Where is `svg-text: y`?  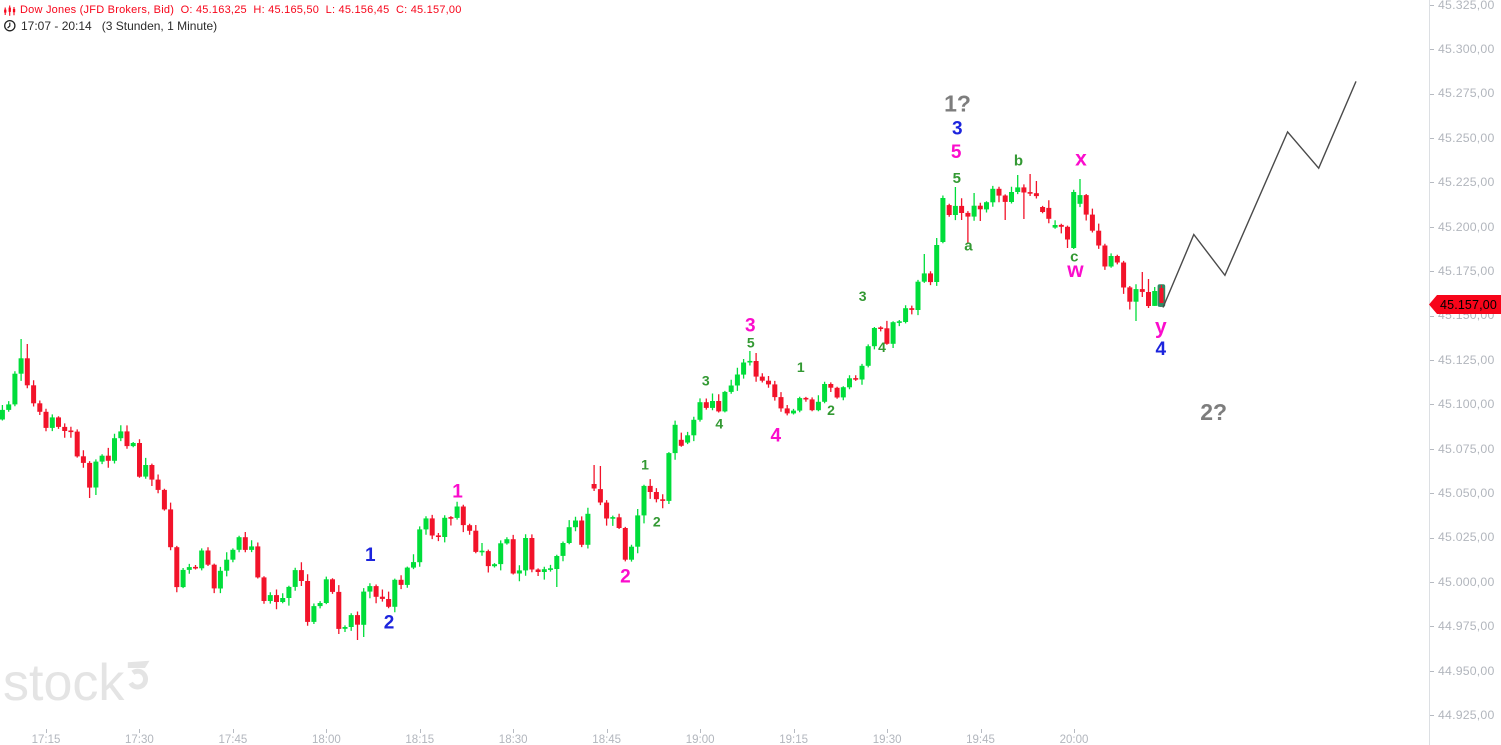 svg-text: y is located at coordinates (1161, 327).